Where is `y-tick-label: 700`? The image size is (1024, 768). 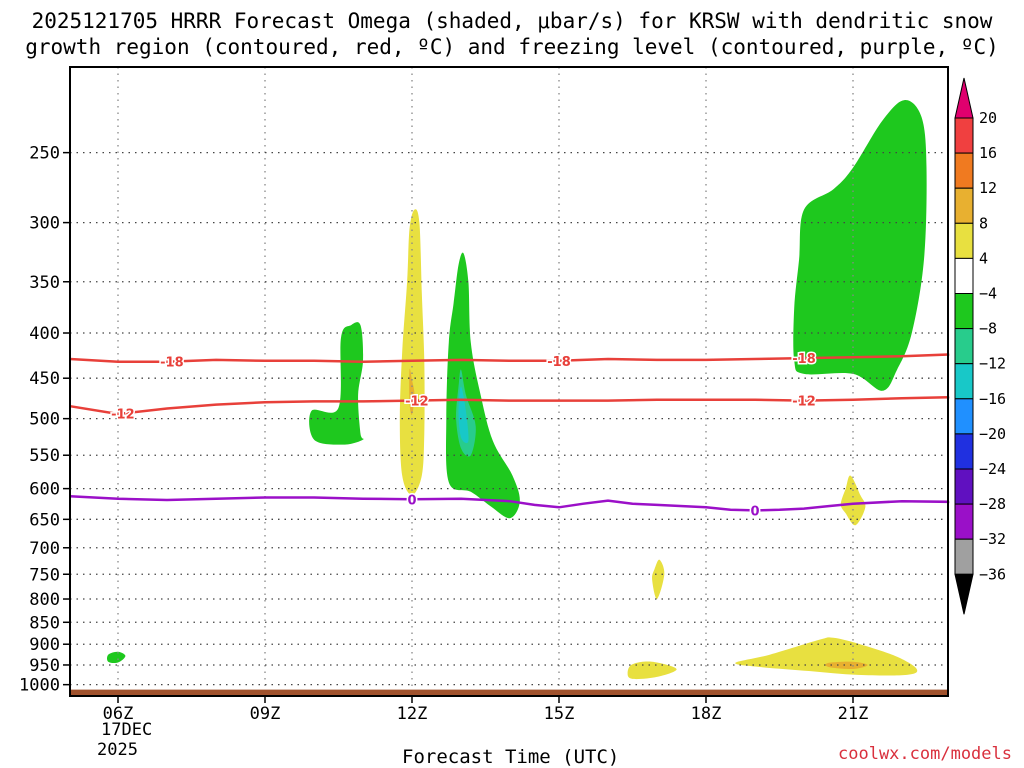 y-tick-label: 700 is located at coordinates (44, 549).